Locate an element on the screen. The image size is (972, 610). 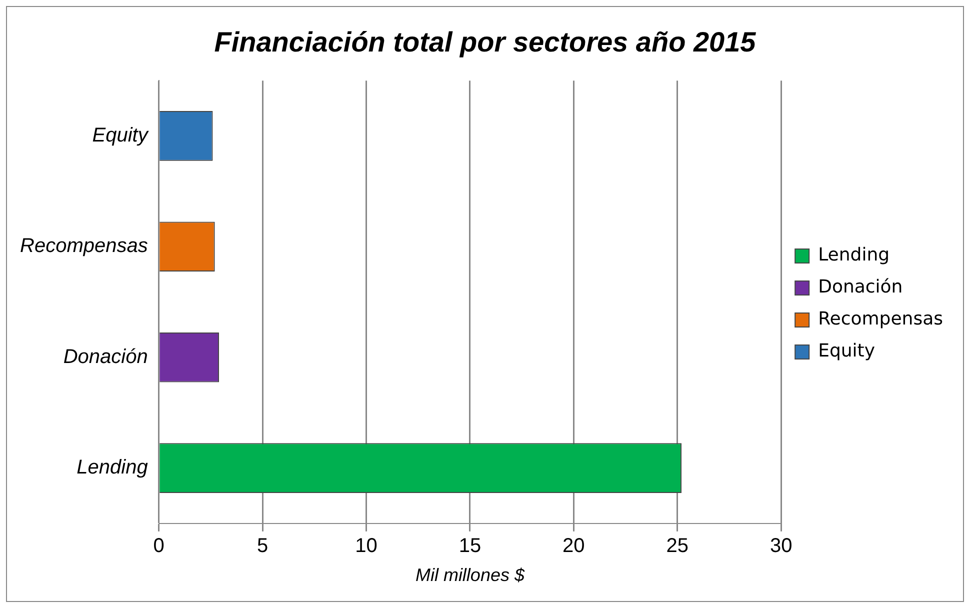
x-tick-label: 30 is located at coordinates (781, 545).